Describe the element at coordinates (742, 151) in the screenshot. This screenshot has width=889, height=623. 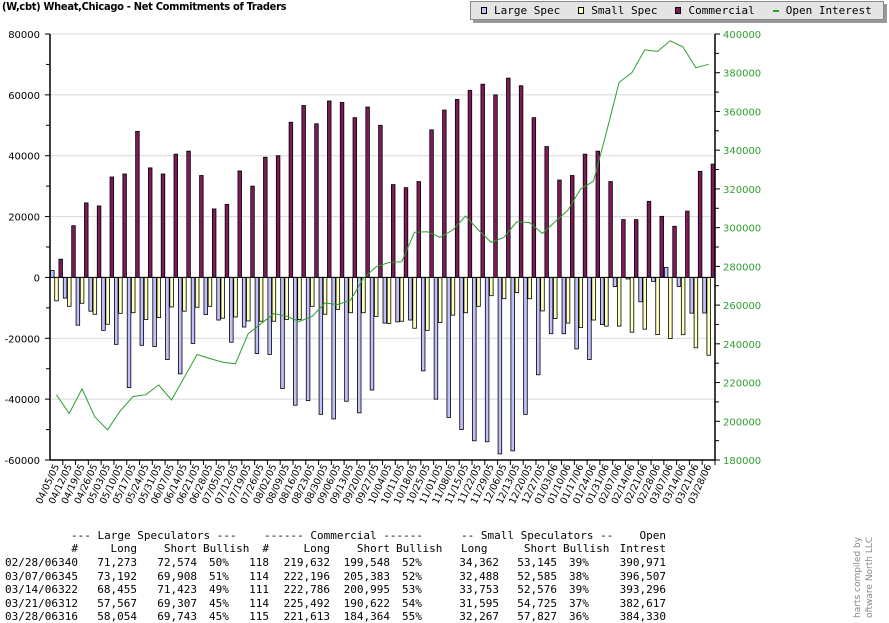
I see `y2-tick-label: 340000` at that location.